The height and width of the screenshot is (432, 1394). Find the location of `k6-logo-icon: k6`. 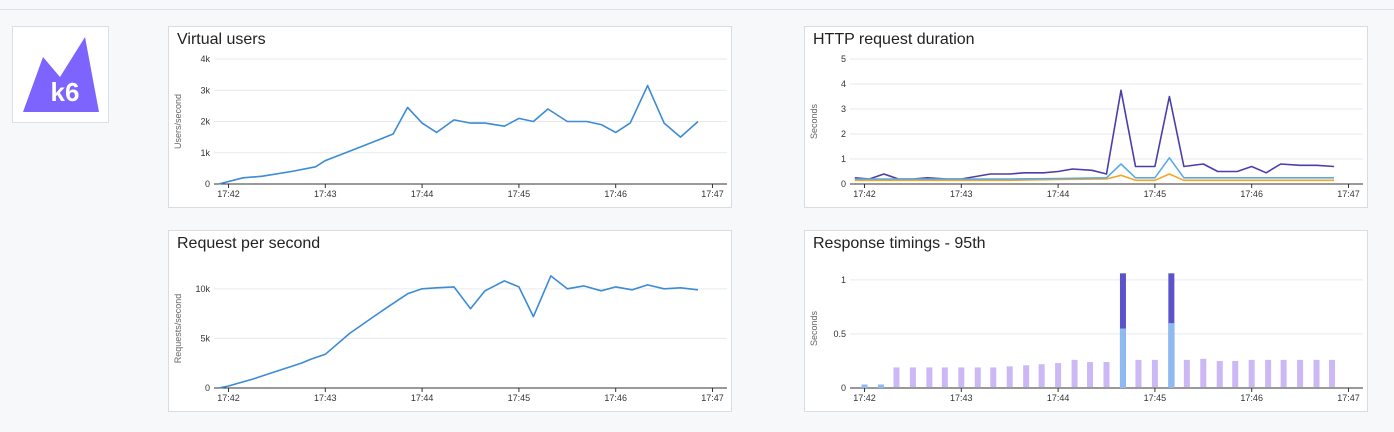

k6-logo-icon: k6 is located at coordinates (61, 74).